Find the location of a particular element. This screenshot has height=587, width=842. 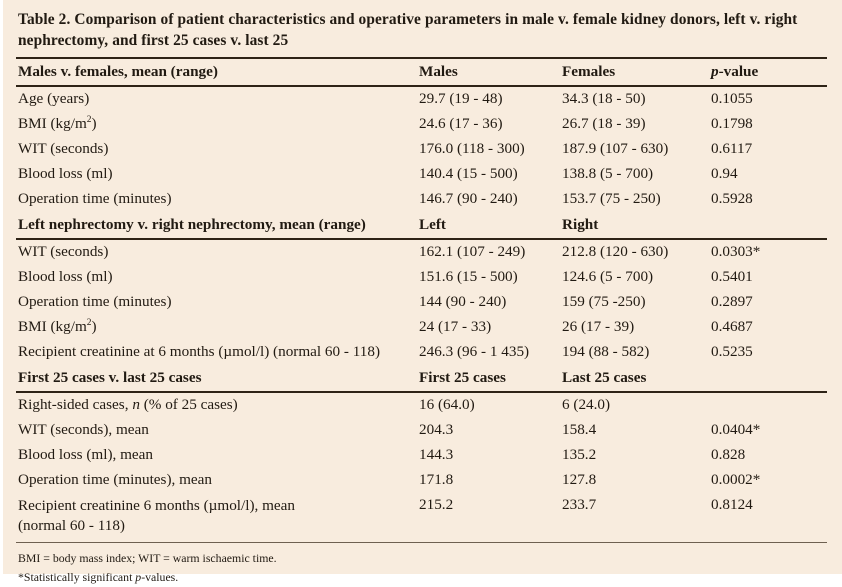

cell-value: 0.5928 is located at coordinates (732, 199).